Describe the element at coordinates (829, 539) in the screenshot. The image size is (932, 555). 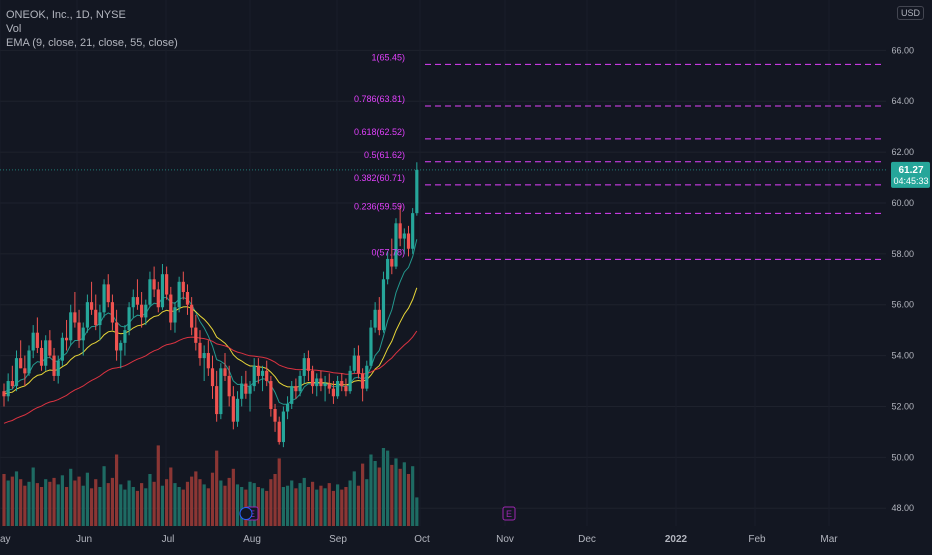
I see `x-tick-label: Mar` at that location.